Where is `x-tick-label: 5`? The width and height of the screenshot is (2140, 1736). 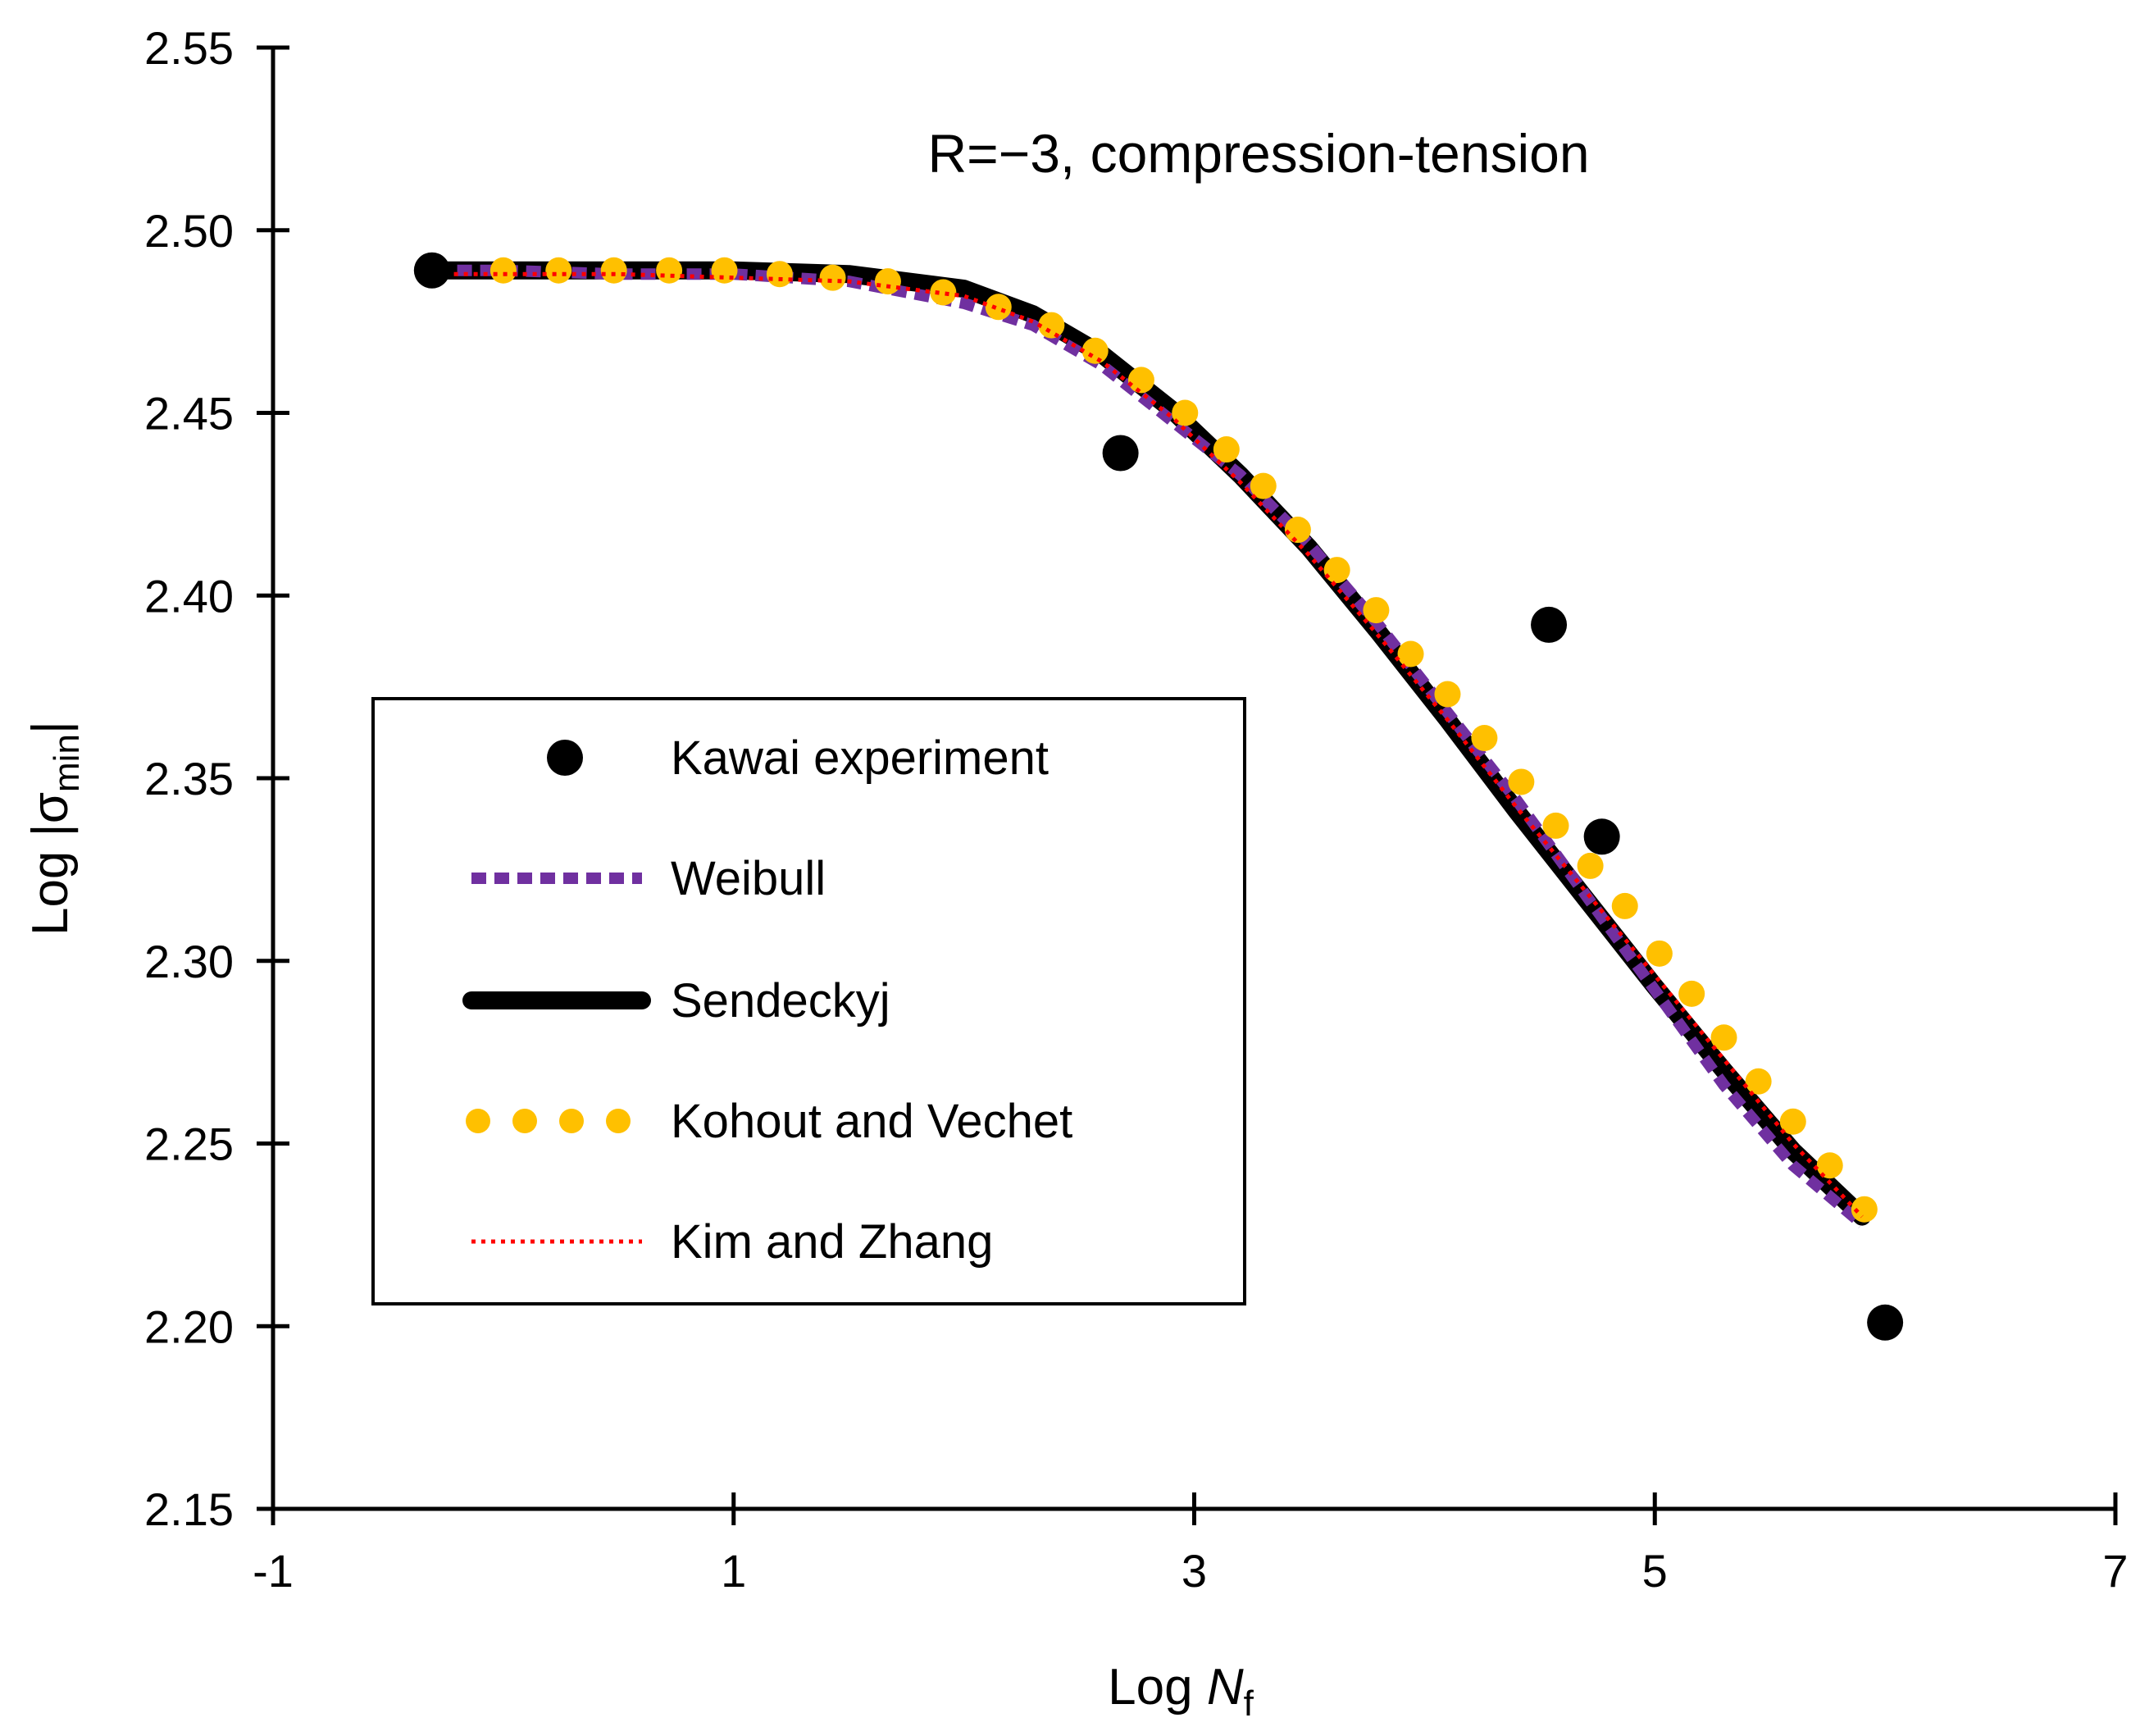 x-tick-label: 5 is located at coordinates (1655, 1571).